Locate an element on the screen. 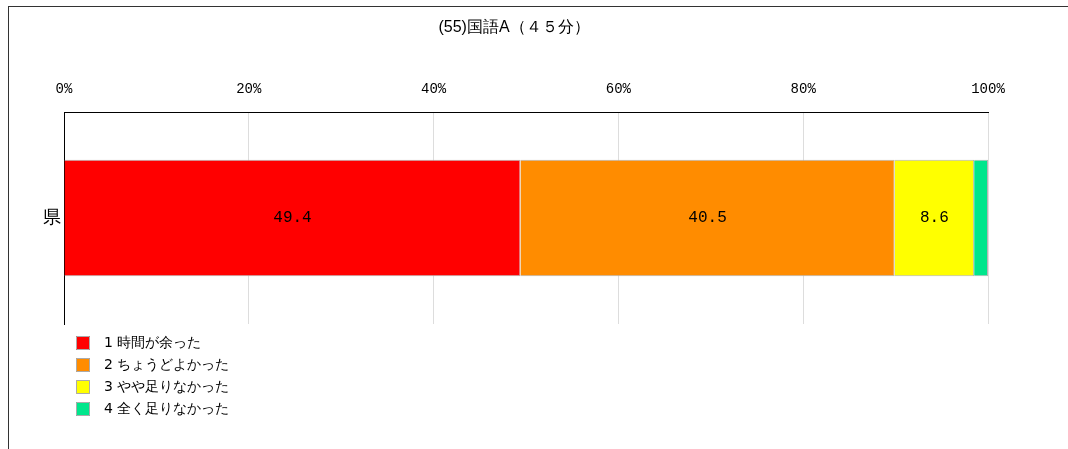 Image resolution: width=1068 pixels, height=449 pixels. x-tick-label: 0% is located at coordinates (64, 89).